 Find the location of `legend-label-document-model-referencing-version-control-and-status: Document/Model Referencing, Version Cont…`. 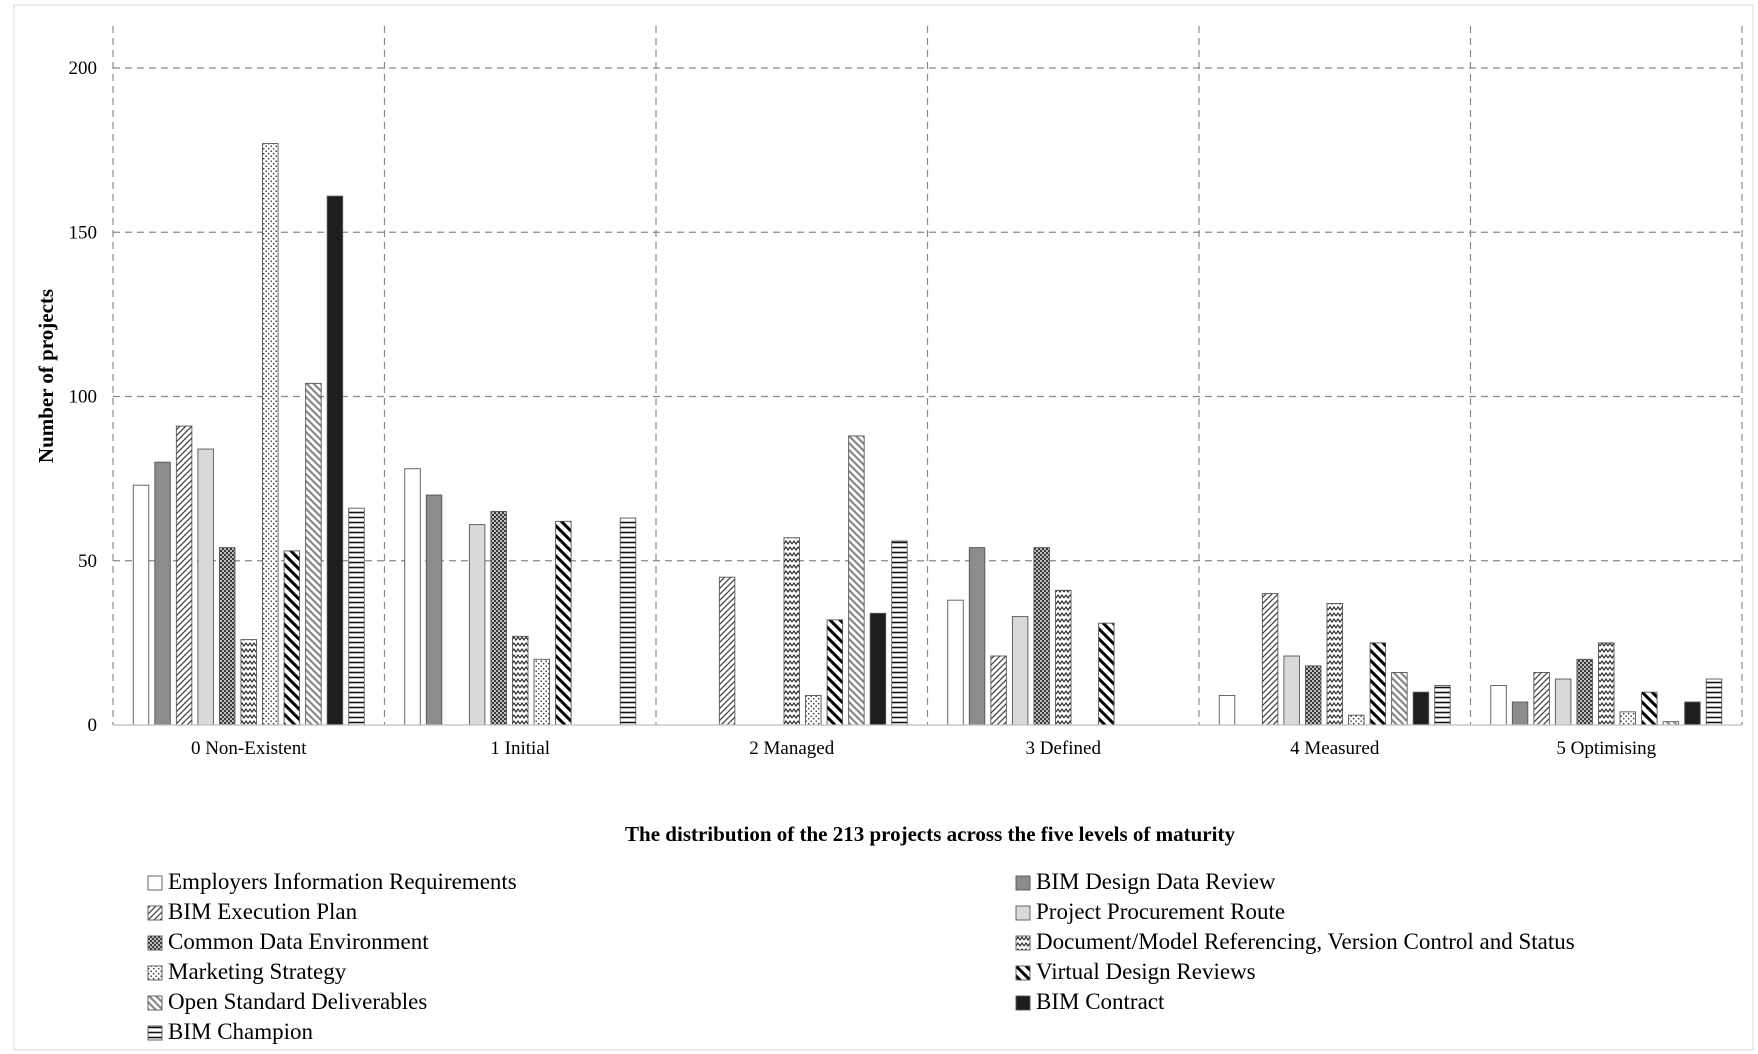

legend-label-document-model-referencing-version-control-and-status: Document/Model Referencing, Version Cont… is located at coordinates (1305, 941).